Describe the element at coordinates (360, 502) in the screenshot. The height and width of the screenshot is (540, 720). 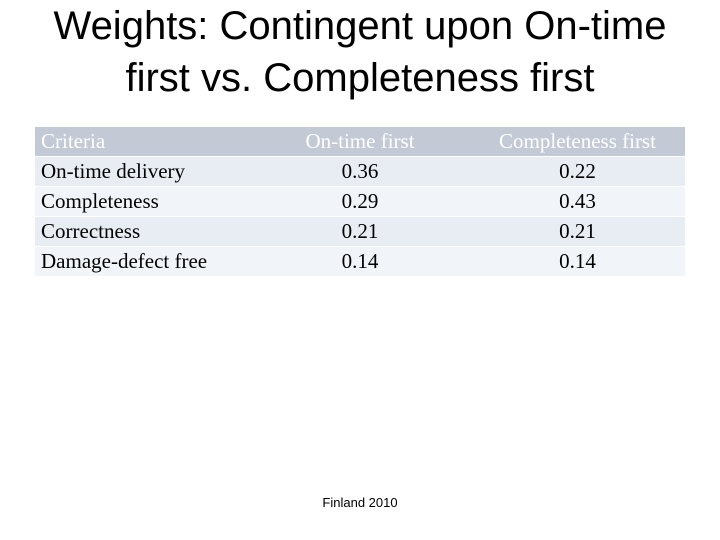
I see `footer: Finland 2010` at that location.